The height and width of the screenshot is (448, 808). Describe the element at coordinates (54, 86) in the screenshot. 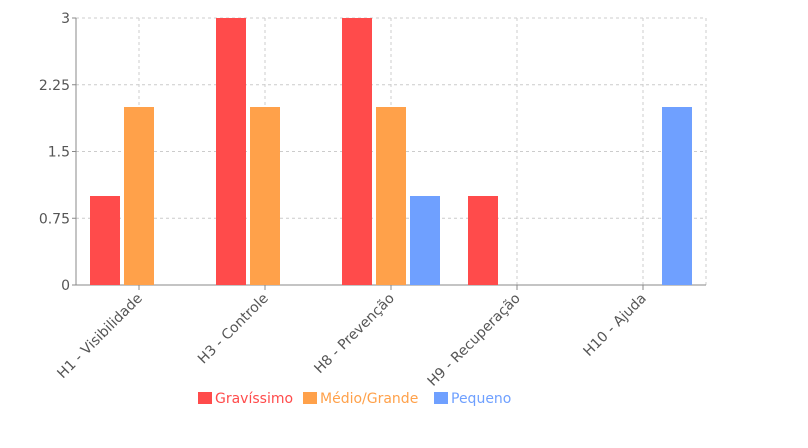

I see `y-tick-label: 2.25` at that location.